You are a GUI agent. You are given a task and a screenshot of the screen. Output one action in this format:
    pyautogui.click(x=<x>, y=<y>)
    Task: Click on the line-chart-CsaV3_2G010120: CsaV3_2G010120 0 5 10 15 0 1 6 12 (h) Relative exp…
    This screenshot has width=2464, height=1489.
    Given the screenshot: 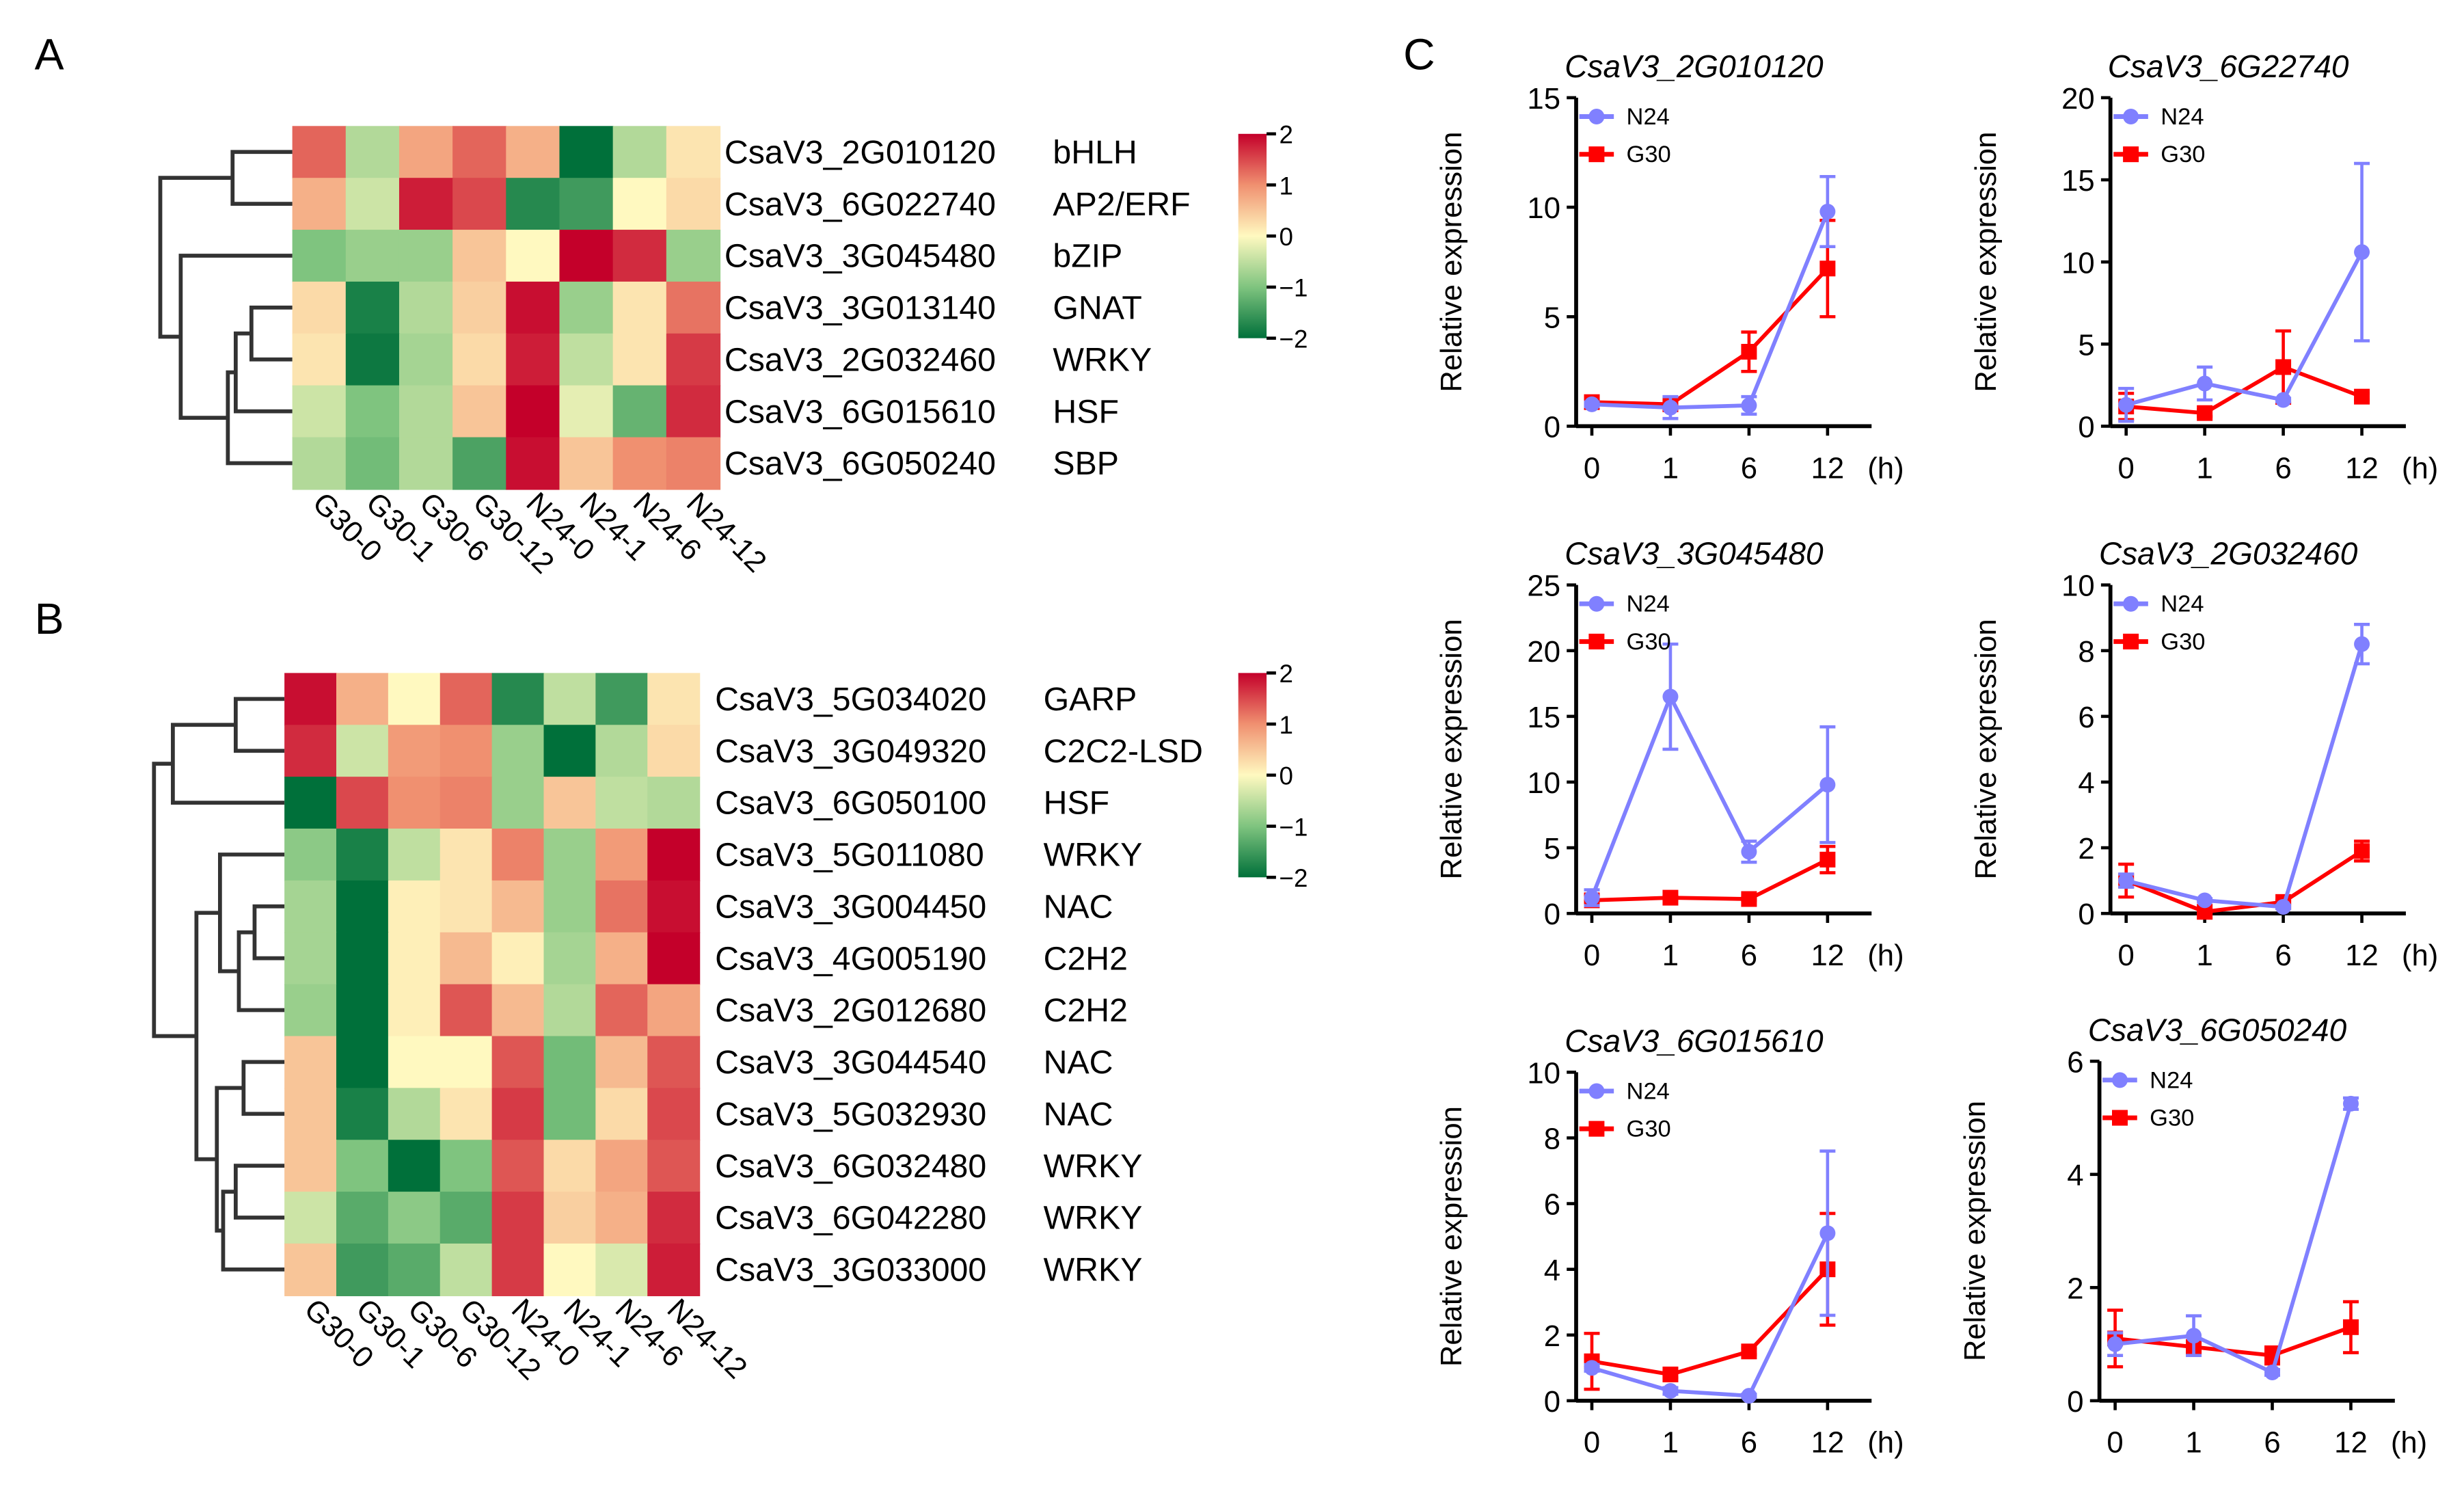 What is the action you would take?
    pyautogui.click(x=1669, y=267)
    